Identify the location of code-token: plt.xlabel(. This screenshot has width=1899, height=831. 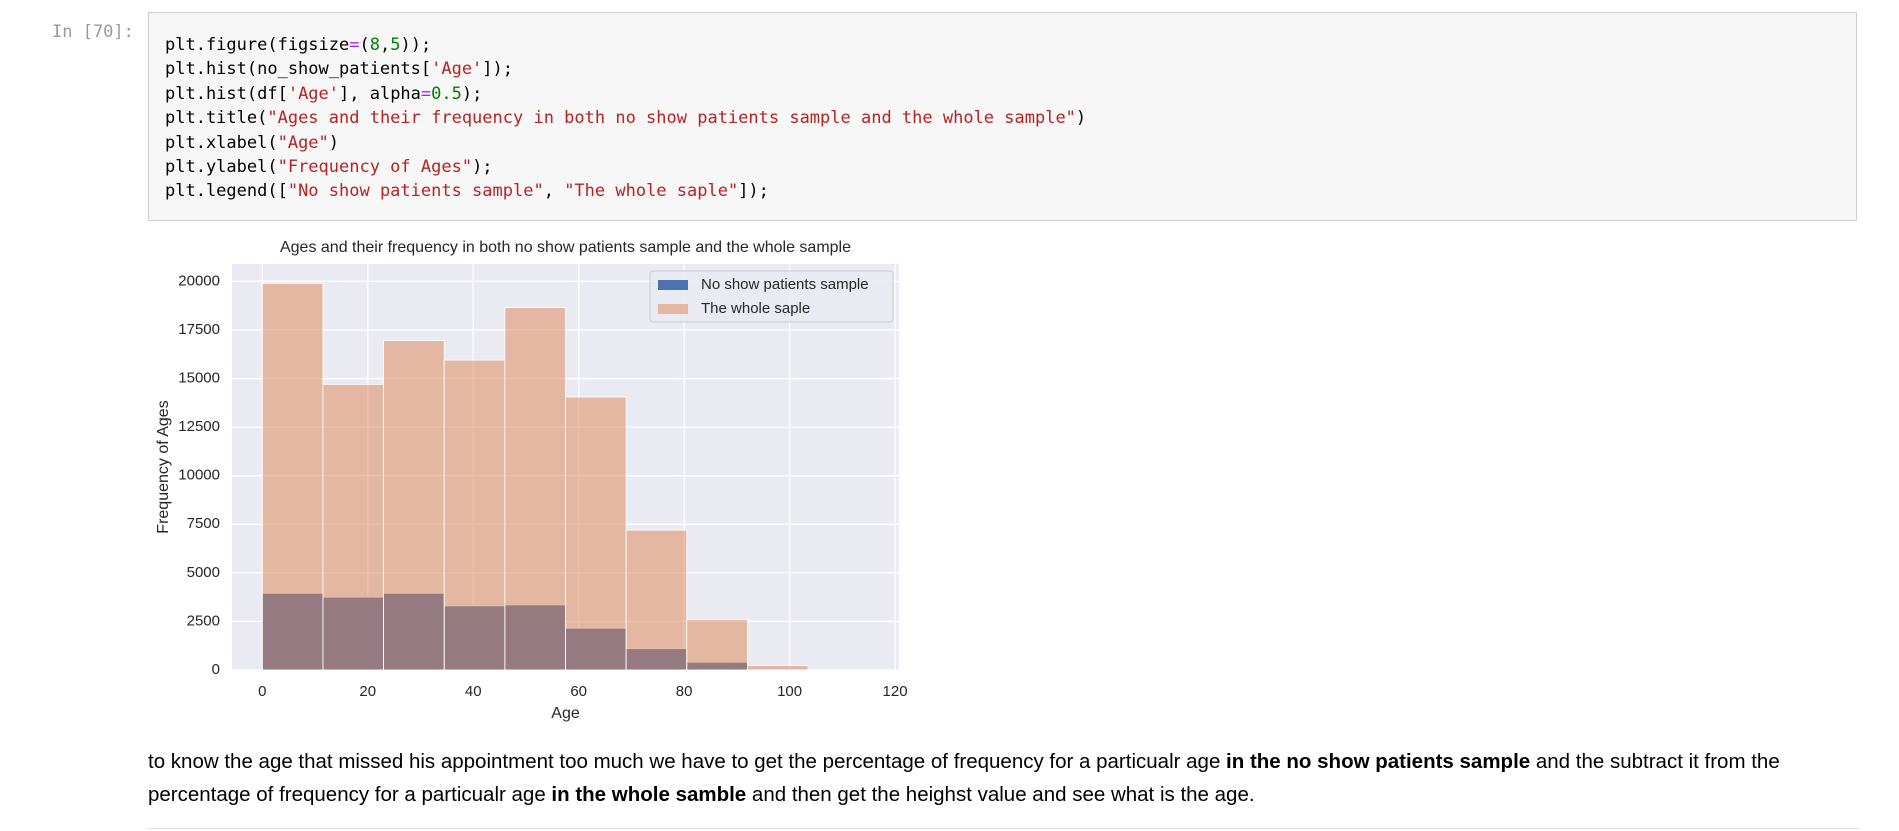
(221, 142).